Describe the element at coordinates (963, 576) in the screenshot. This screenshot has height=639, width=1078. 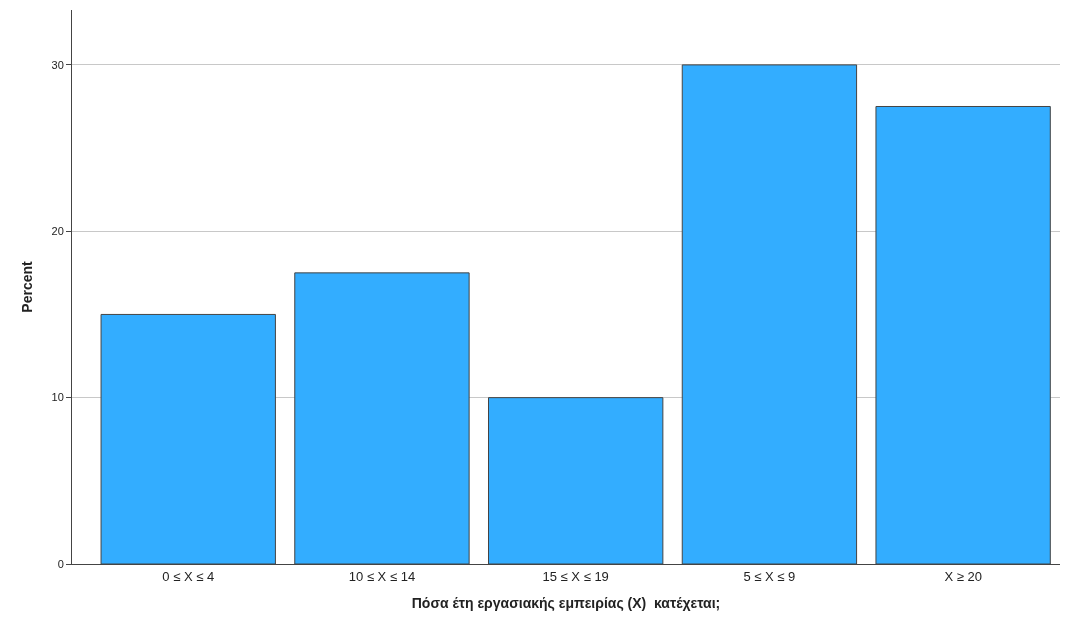
I see `x-tick-label: X ≥ 20` at that location.